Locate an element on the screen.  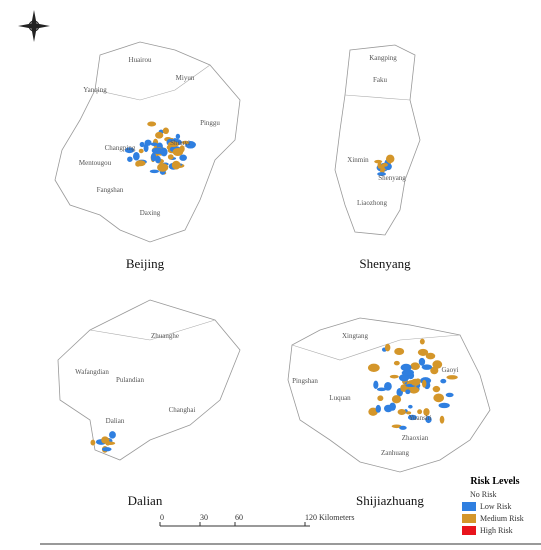
district-label: Xingtang is located at coordinates (355, 336).